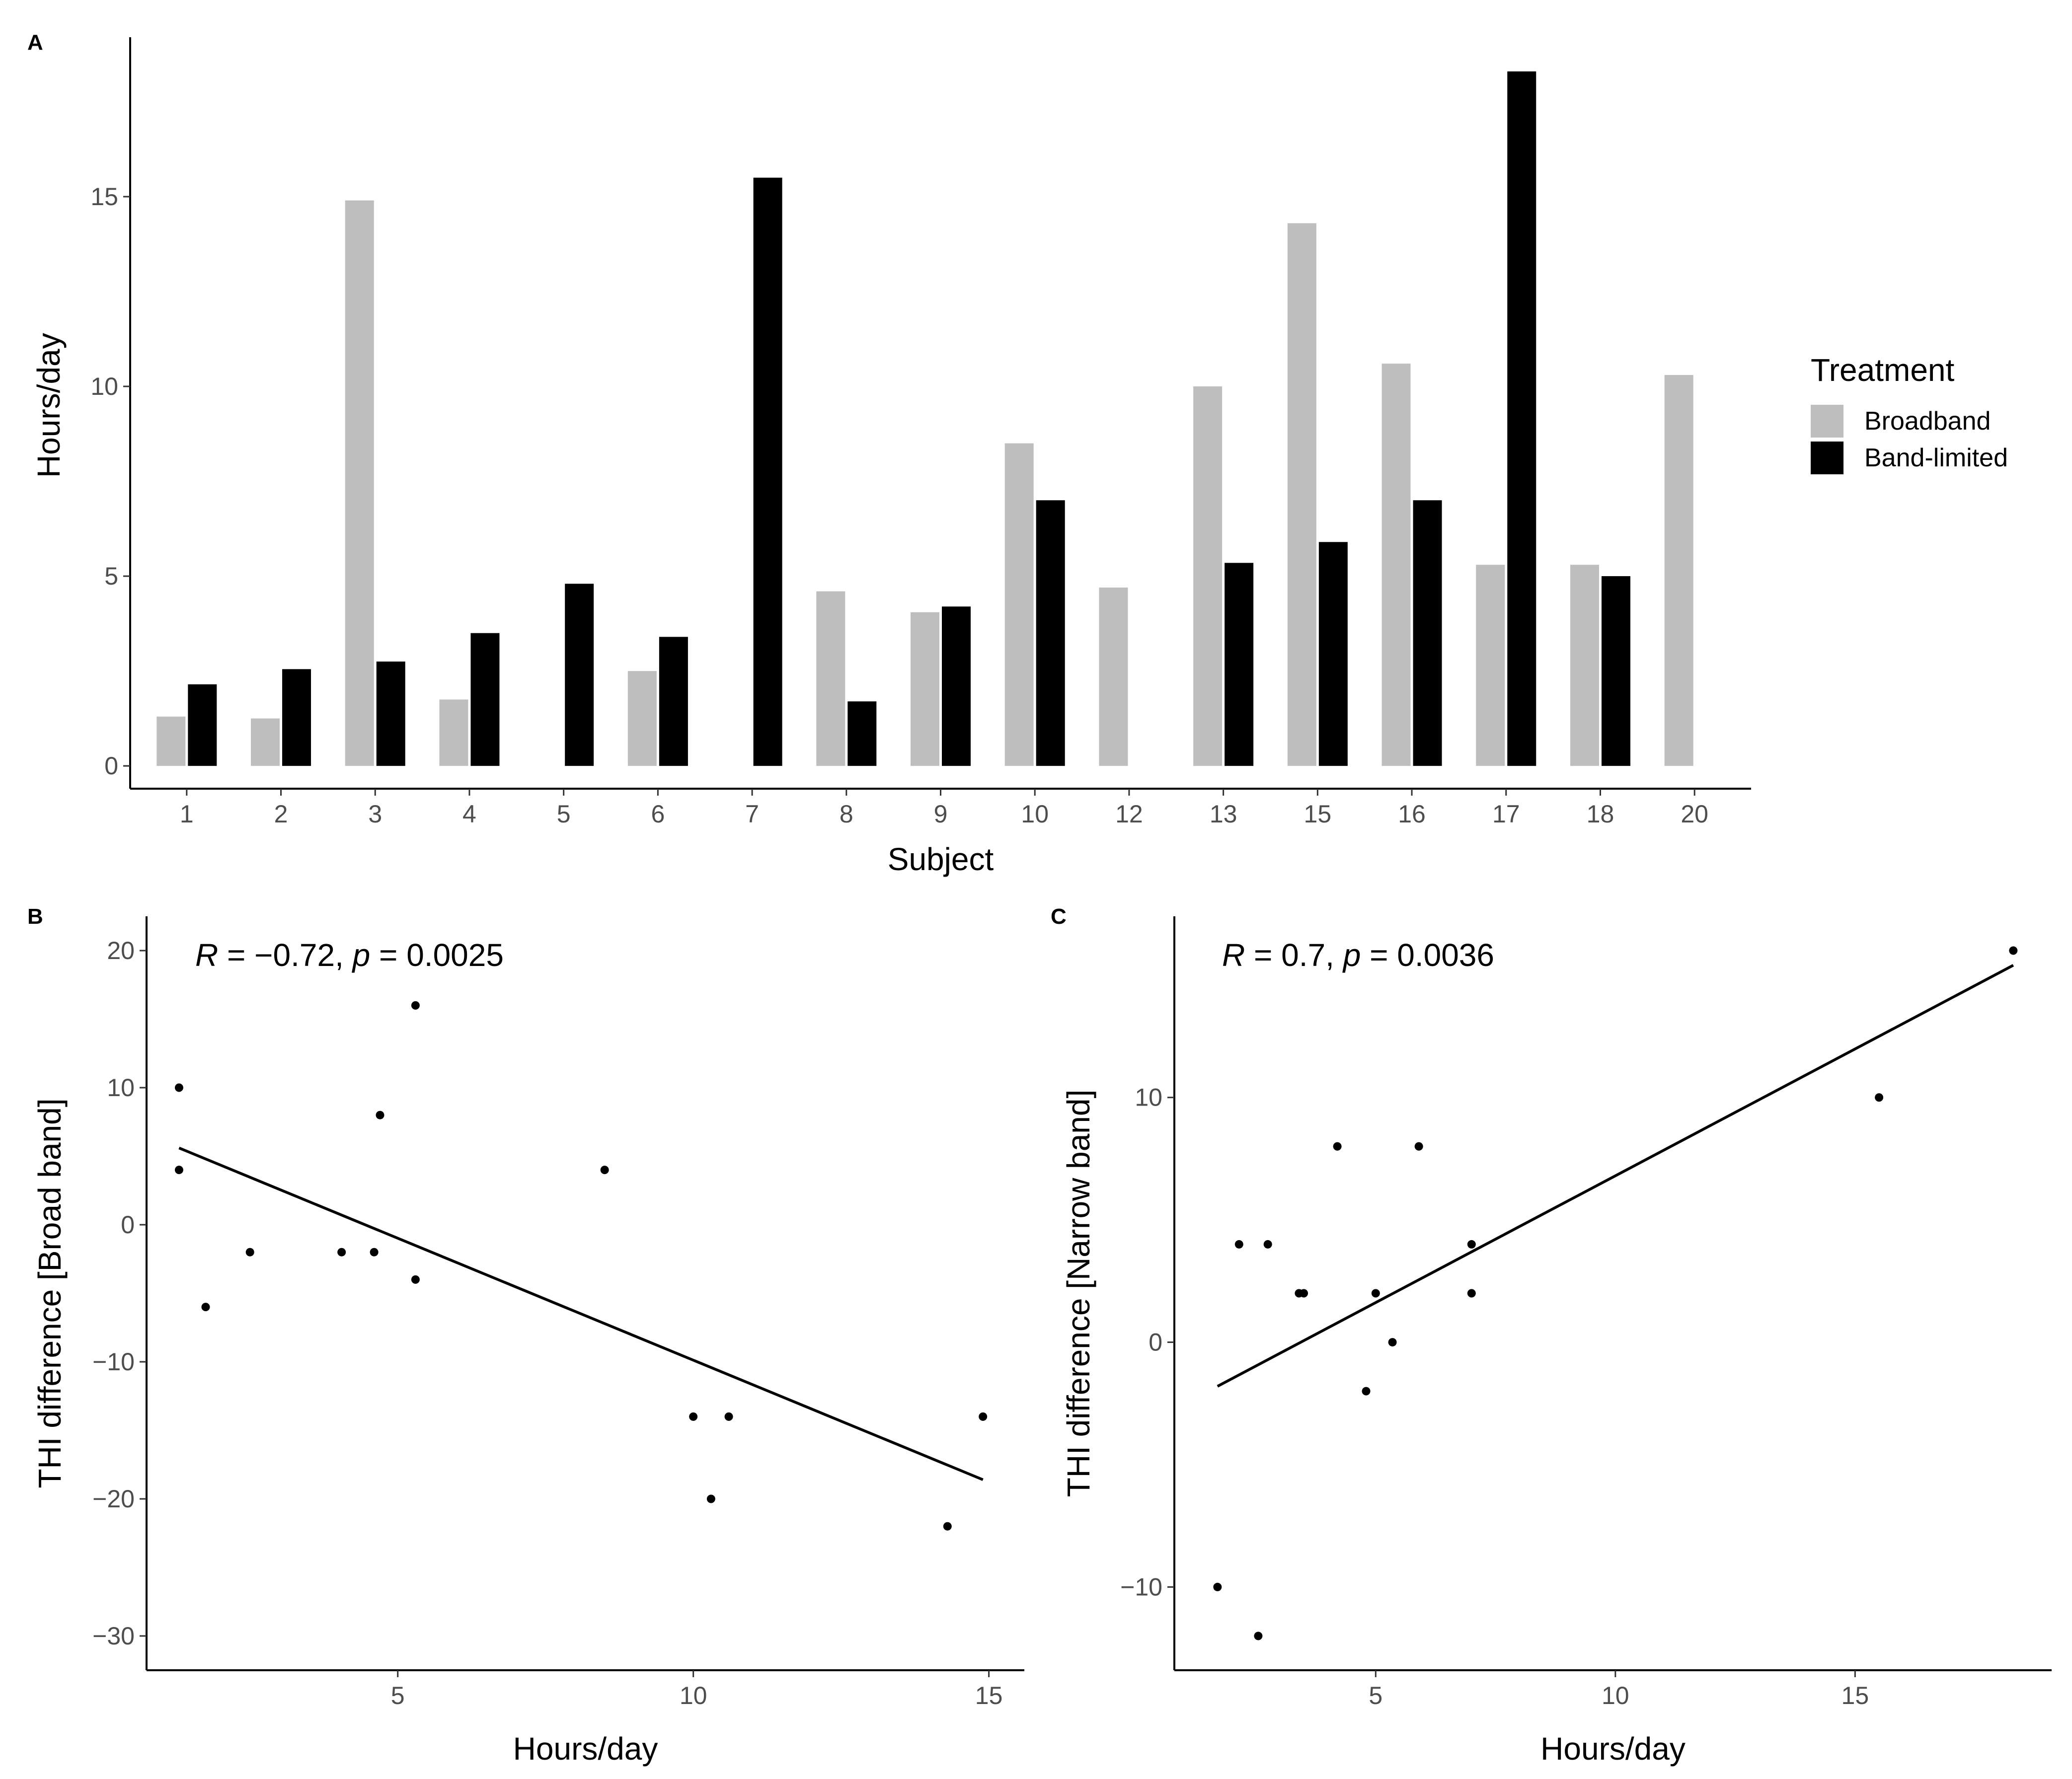 This screenshot has width=2072, height=1779. Describe the element at coordinates (35, 43) in the screenshot. I see `panel-a-label: A` at that location.